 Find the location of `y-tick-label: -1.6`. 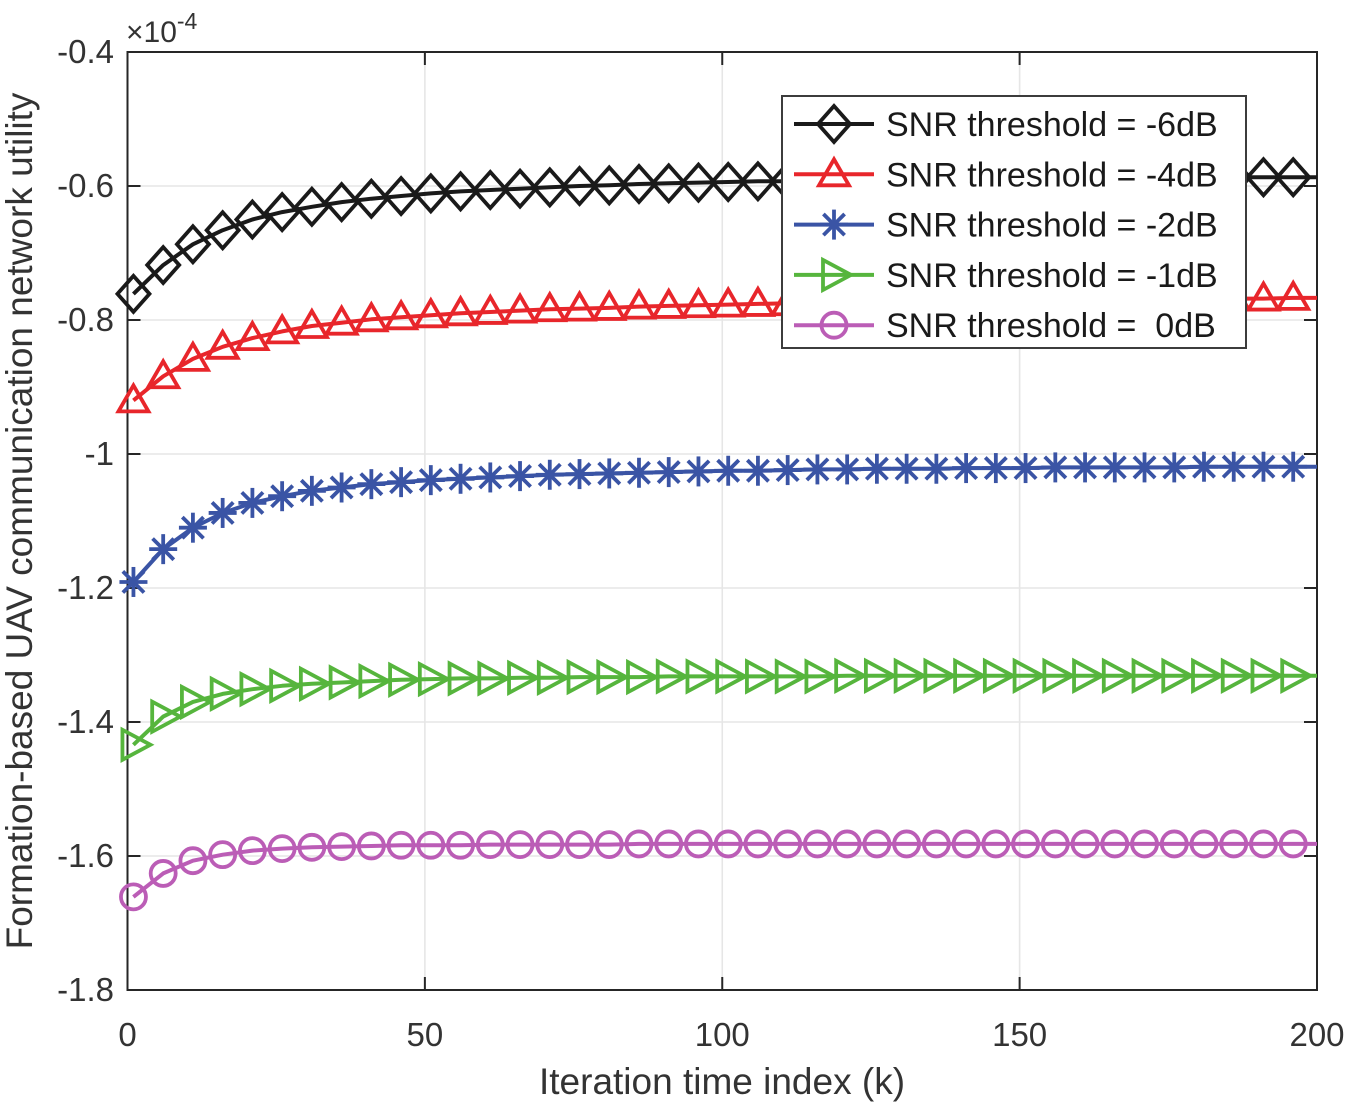

y-tick-label: -1.6 is located at coordinates (85, 855).